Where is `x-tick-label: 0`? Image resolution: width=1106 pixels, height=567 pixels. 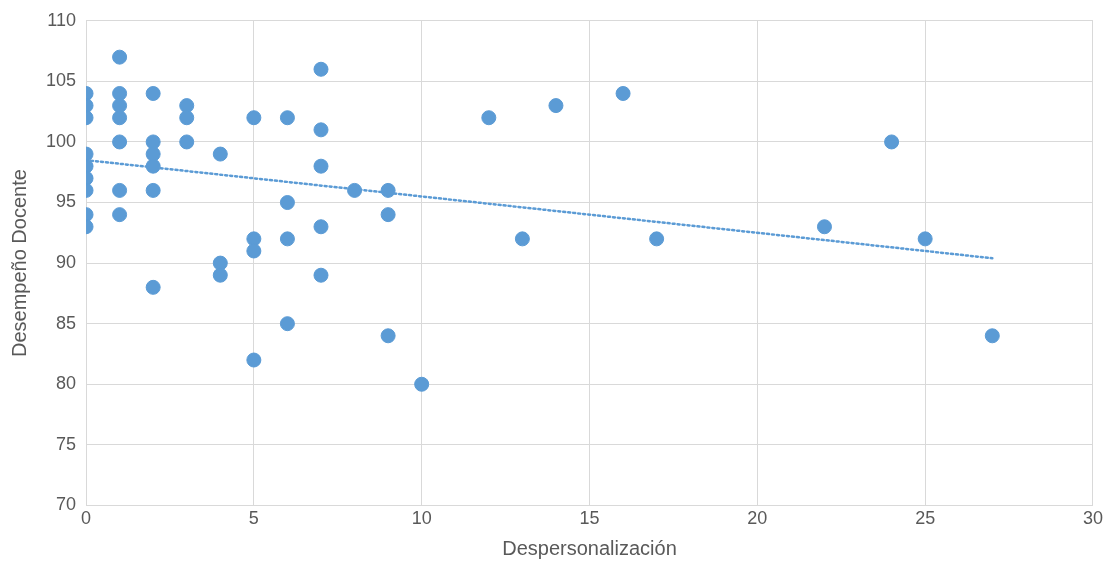 x-tick-label: 0 is located at coordinates (86, 518).